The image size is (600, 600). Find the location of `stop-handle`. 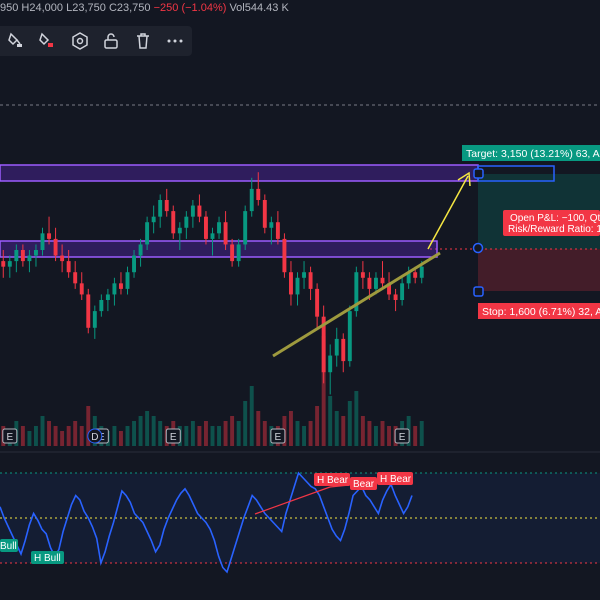

stop-handle is located at coordinates (478, 291).